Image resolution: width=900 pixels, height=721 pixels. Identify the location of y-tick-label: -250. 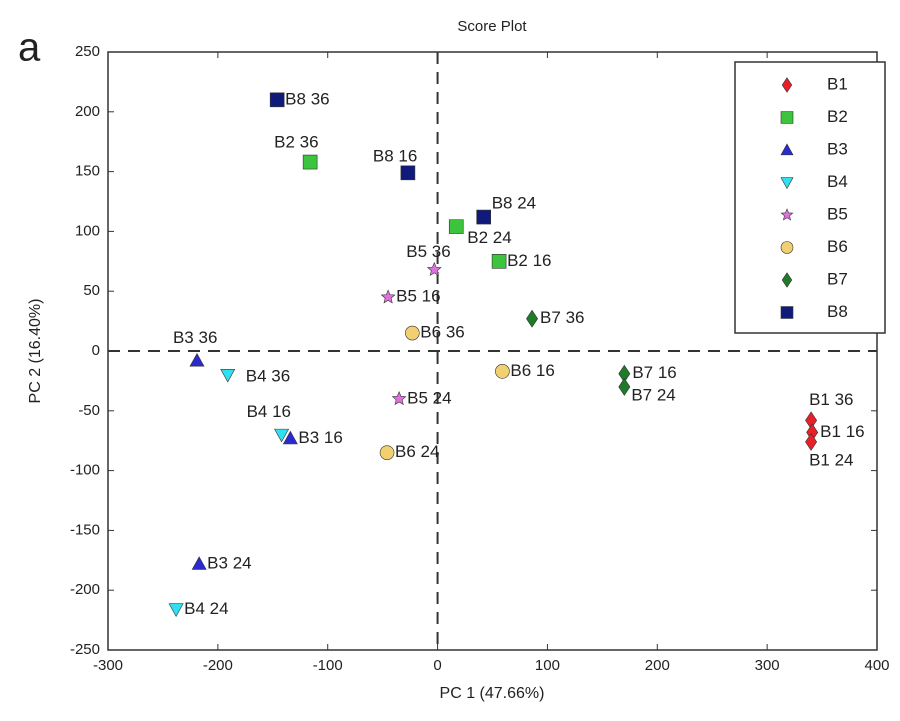
(85, 649).